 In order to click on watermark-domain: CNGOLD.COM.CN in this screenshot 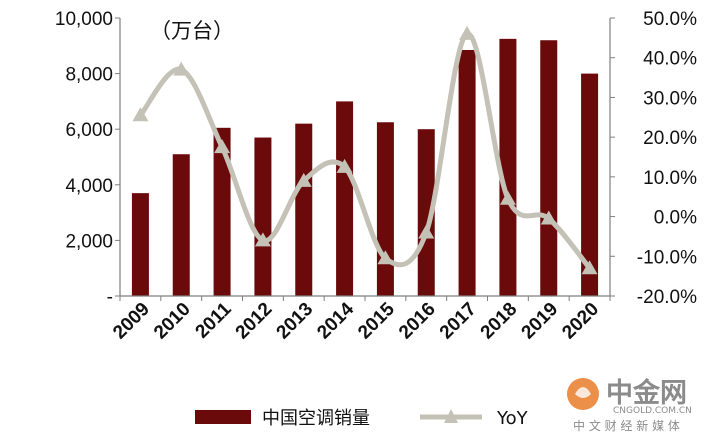, I will do `click(652, 411)`.